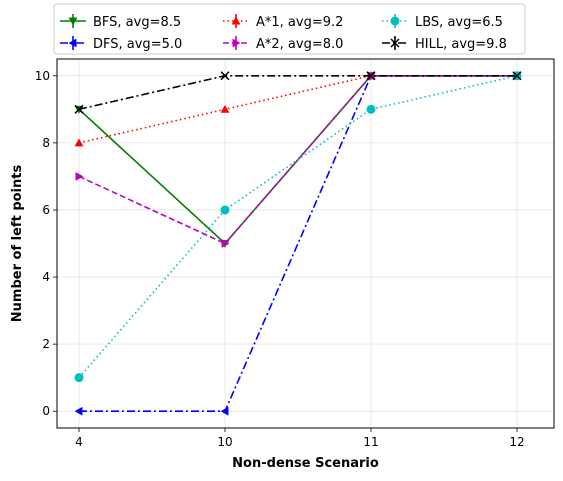 The image size is (563, 481). What do you see at coordinates (46, 143) in the screenshot?
I see `y-tick-label: 8` at bounding box center [46, 143].